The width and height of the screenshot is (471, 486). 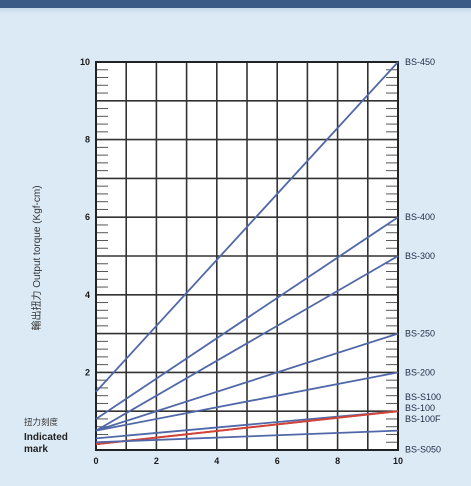 What do you see at coordinates (36, 449) in the screenshot?
I see `indicated-mark-en-line2: mark` at bounding box center [36, 449].